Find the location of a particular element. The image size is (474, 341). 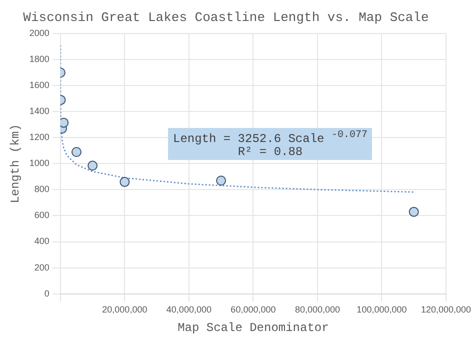

y-tick-label: 400 is located at coordinates (42, 241).